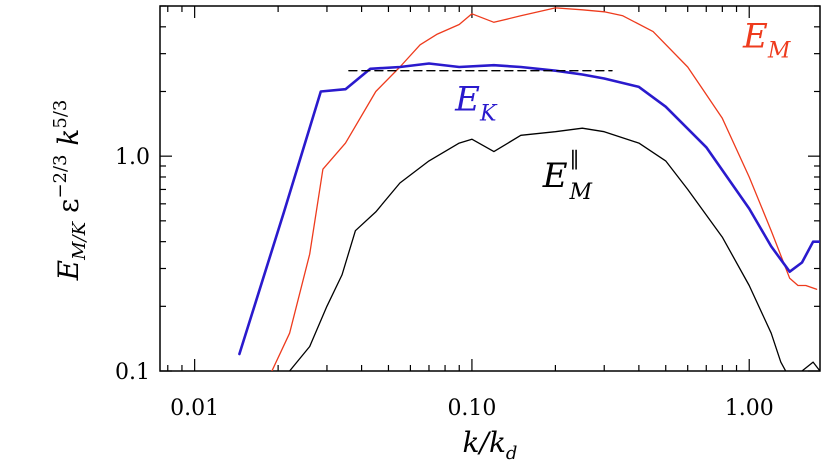 Image resolution: width=830 pixels, height=461 pixels. I want to click on x-tick-label: 1.00, so click(749, 408).